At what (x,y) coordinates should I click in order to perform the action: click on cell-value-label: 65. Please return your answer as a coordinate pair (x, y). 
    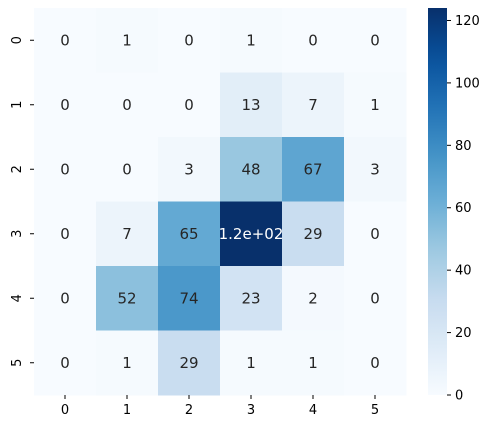
    Looking at the image, I should click on (188, 234).